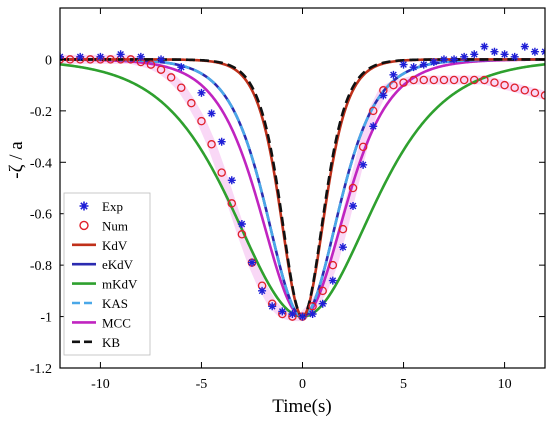  Describe the element at coordinates (84, 206) in the screenshot. I see `legend-marker-exp` at that location.